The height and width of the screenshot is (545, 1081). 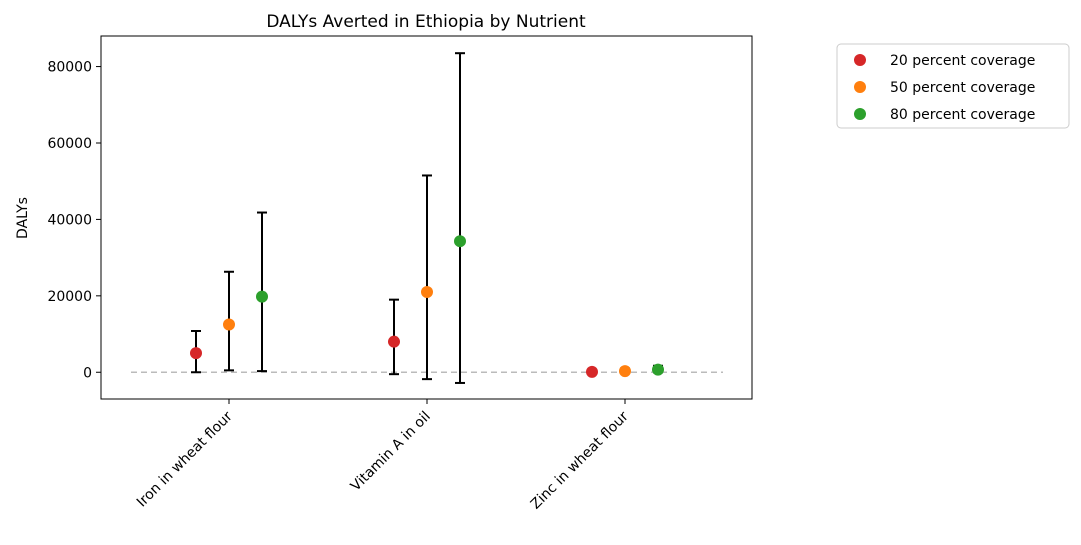 What do you see at coordinates (962, 61) in the screenshot?
I see `legend-label: 20 percent coverage` at bounding box center [962, 61].